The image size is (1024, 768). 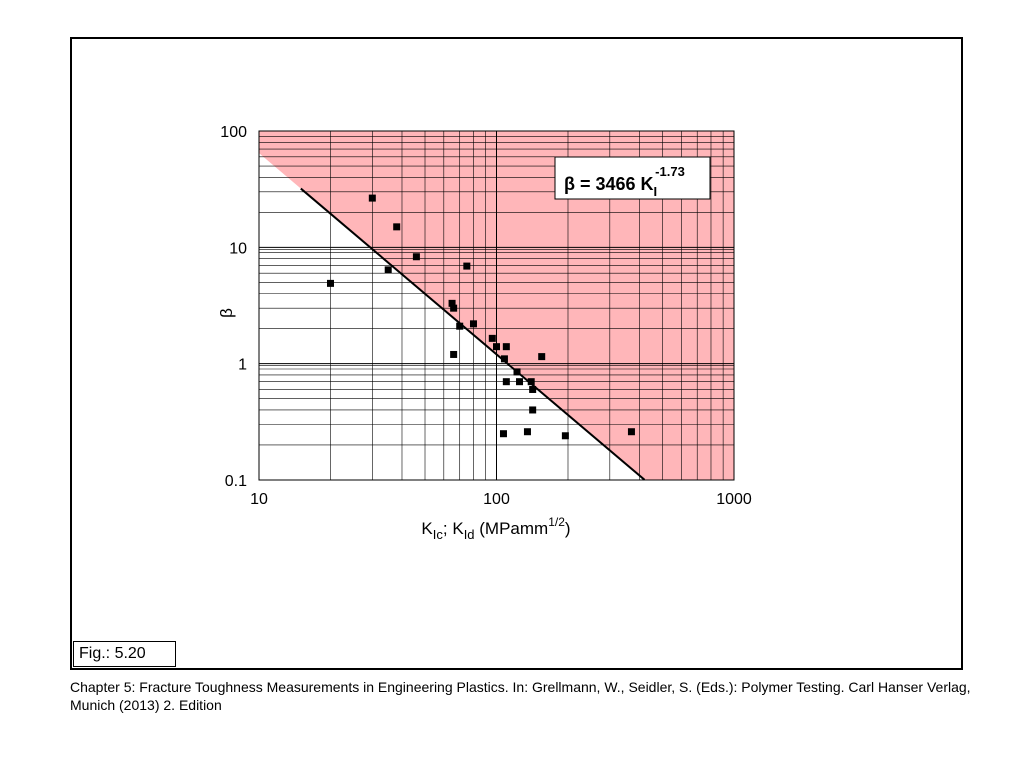 I want to click on fit-line-segment, so click(x=473, y=334).